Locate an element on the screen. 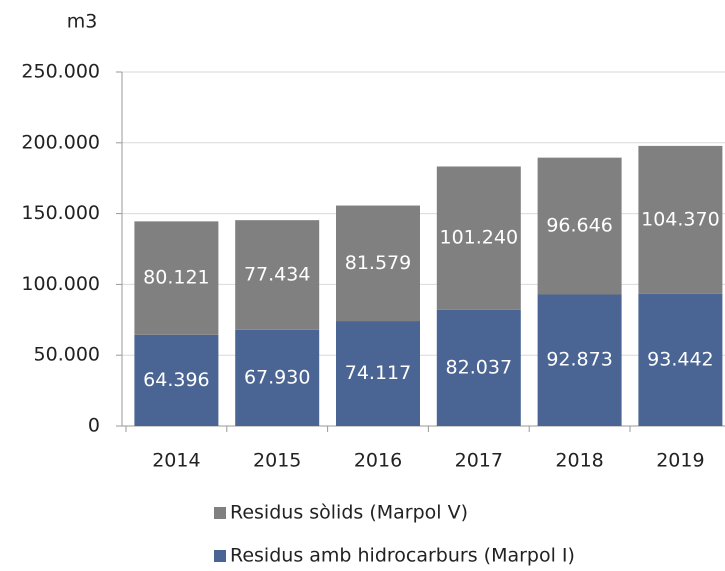 Image resolution: width=725 pixels, height=571 pixels. data-label: 67.930 is located at coordinates (277, 377).